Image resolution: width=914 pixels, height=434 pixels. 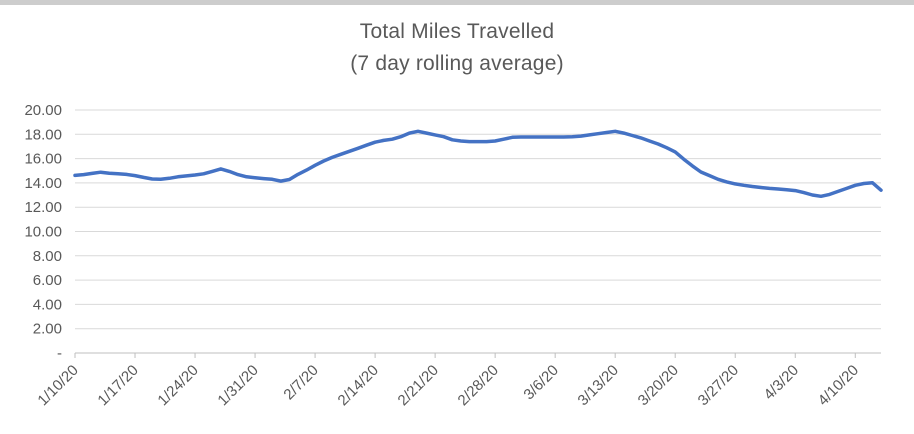 What do you see at coordinates (117, 385) in the screenshot?
I see `x-axis-label: 1/17/20` at bounding box center [117, 385].